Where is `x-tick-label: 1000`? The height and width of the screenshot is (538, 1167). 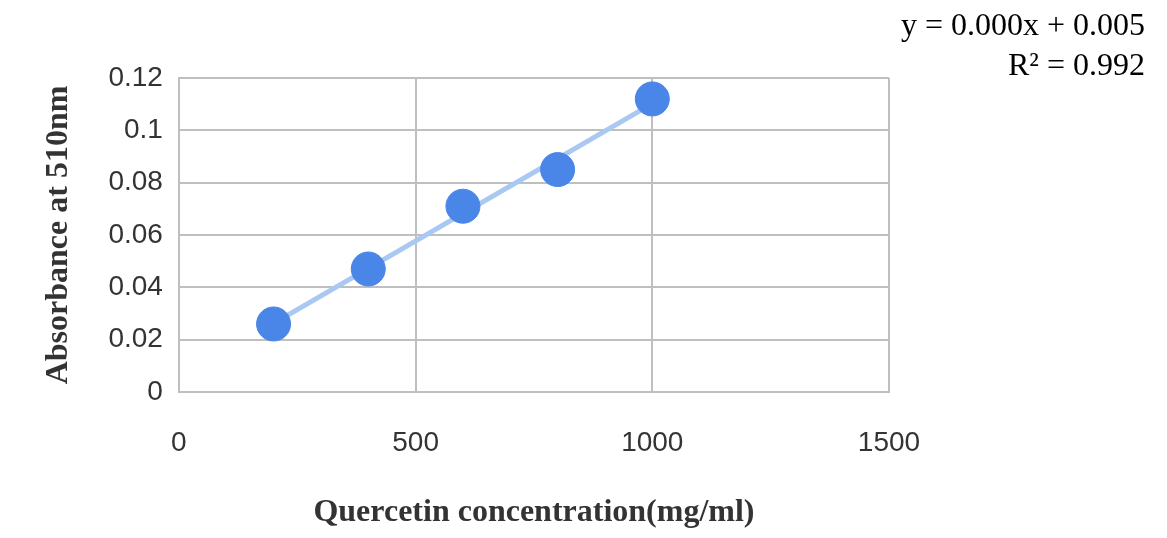
x-tick-label: 1000 is located at coordinates (652, 441).